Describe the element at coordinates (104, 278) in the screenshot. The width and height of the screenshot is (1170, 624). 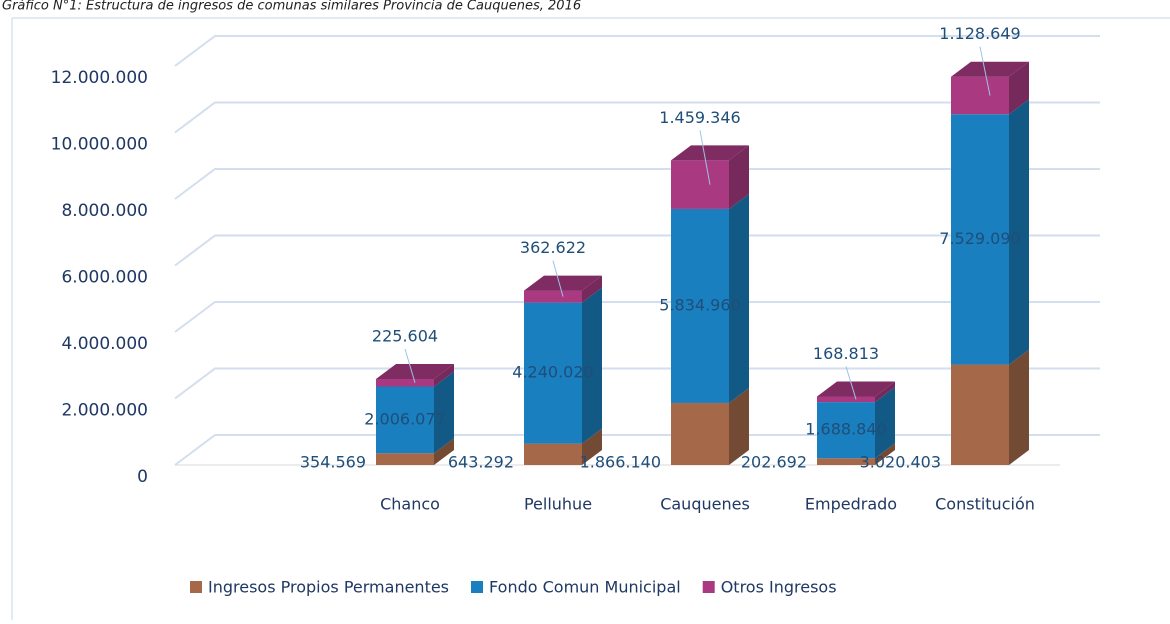
I see `y-tick-label: 6.000.000` at that location.